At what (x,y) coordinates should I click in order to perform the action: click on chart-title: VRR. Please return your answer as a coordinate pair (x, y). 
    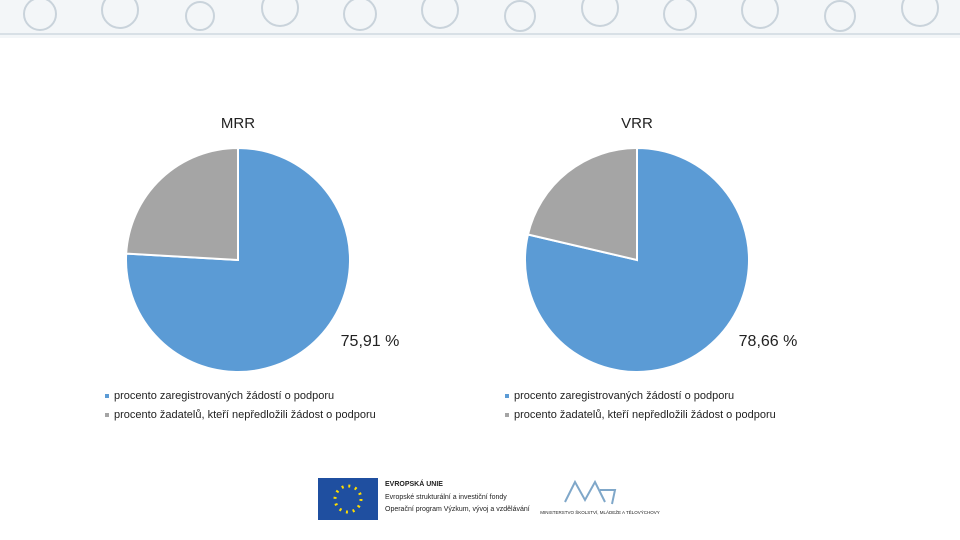
    Looking at the image, I should click on (637, 123).